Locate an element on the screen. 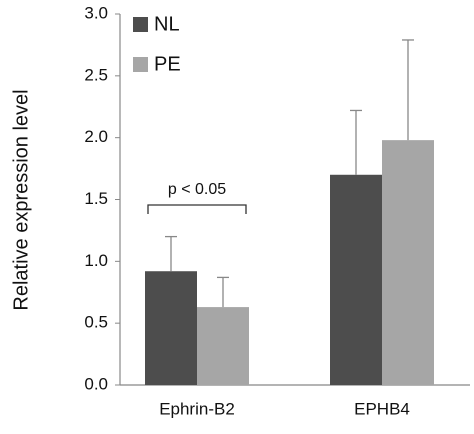 This screenshot has width=474, height=434. y-tick-label: 0.5 is located at coordinates (96, 322).